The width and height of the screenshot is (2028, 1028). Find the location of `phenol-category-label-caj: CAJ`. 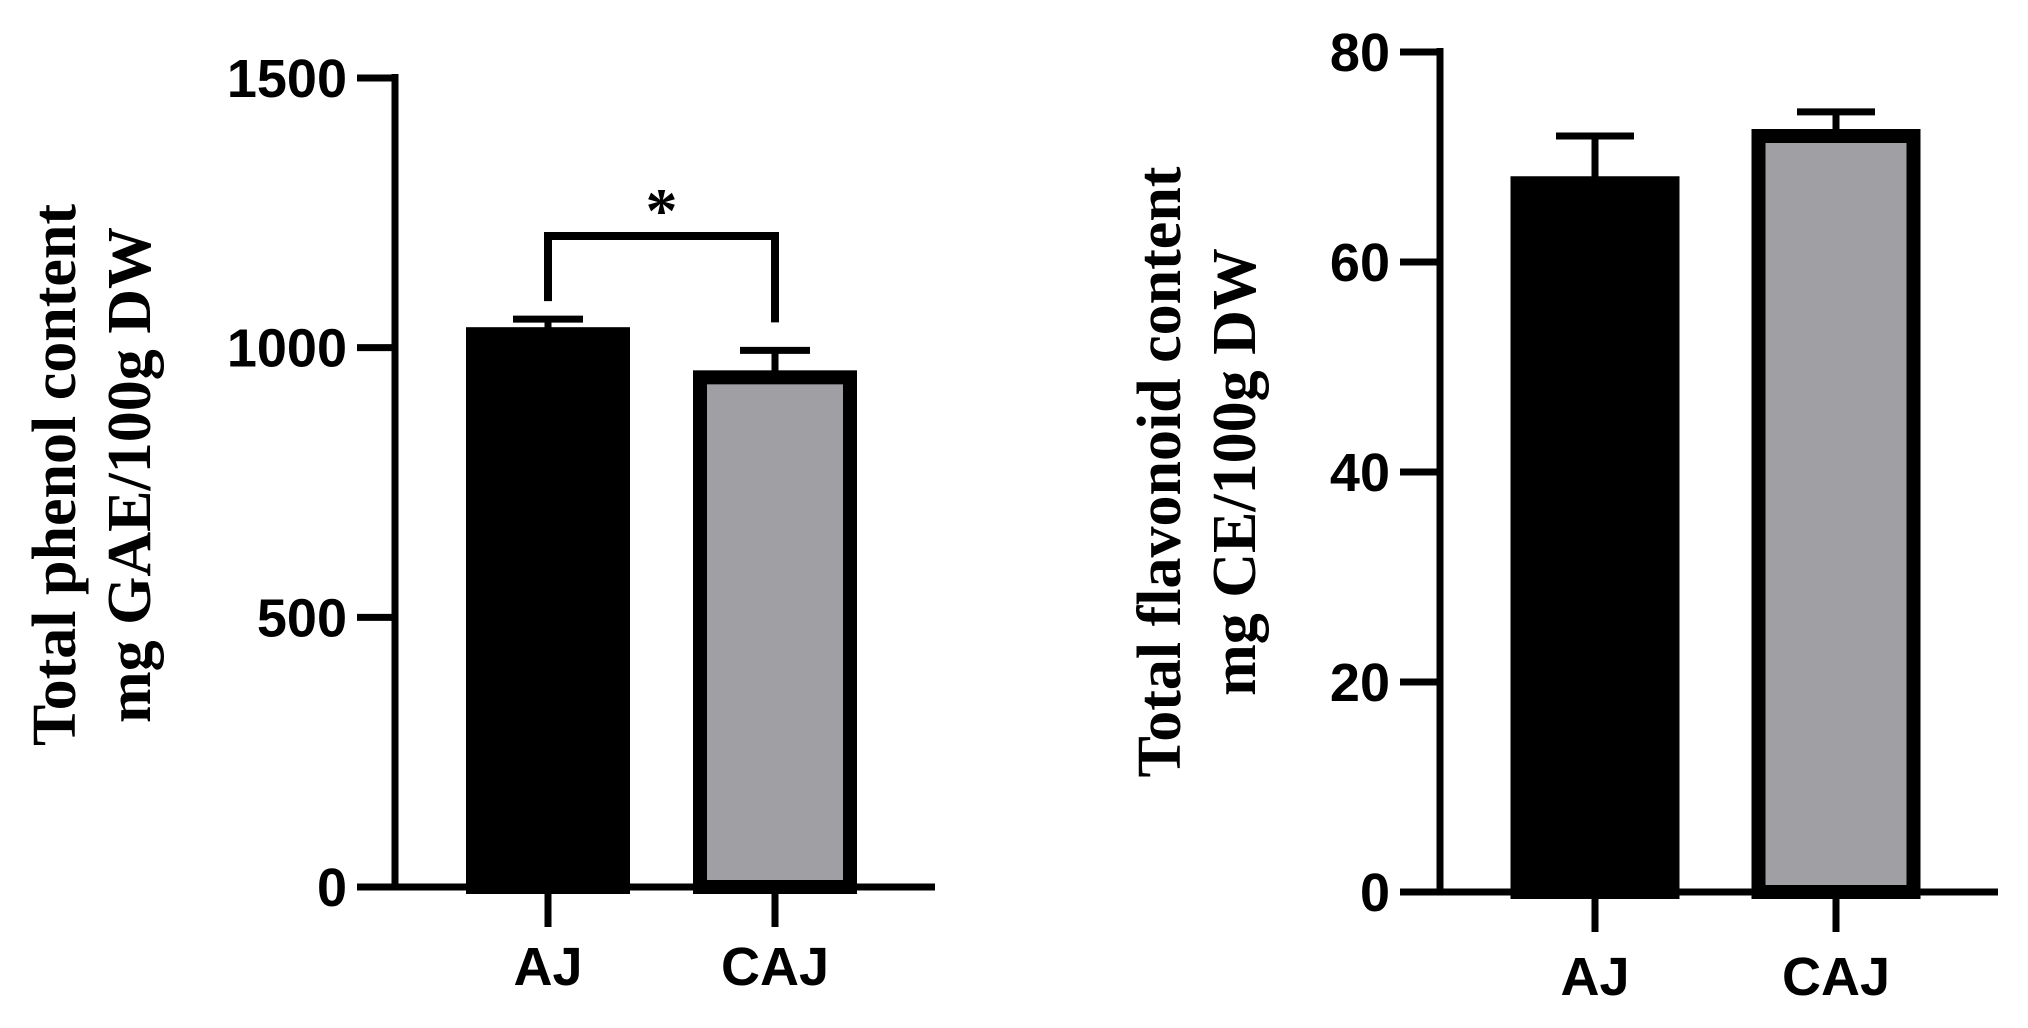

phenol-category-label-caj: CAJ is located at coordinates (775, 967).